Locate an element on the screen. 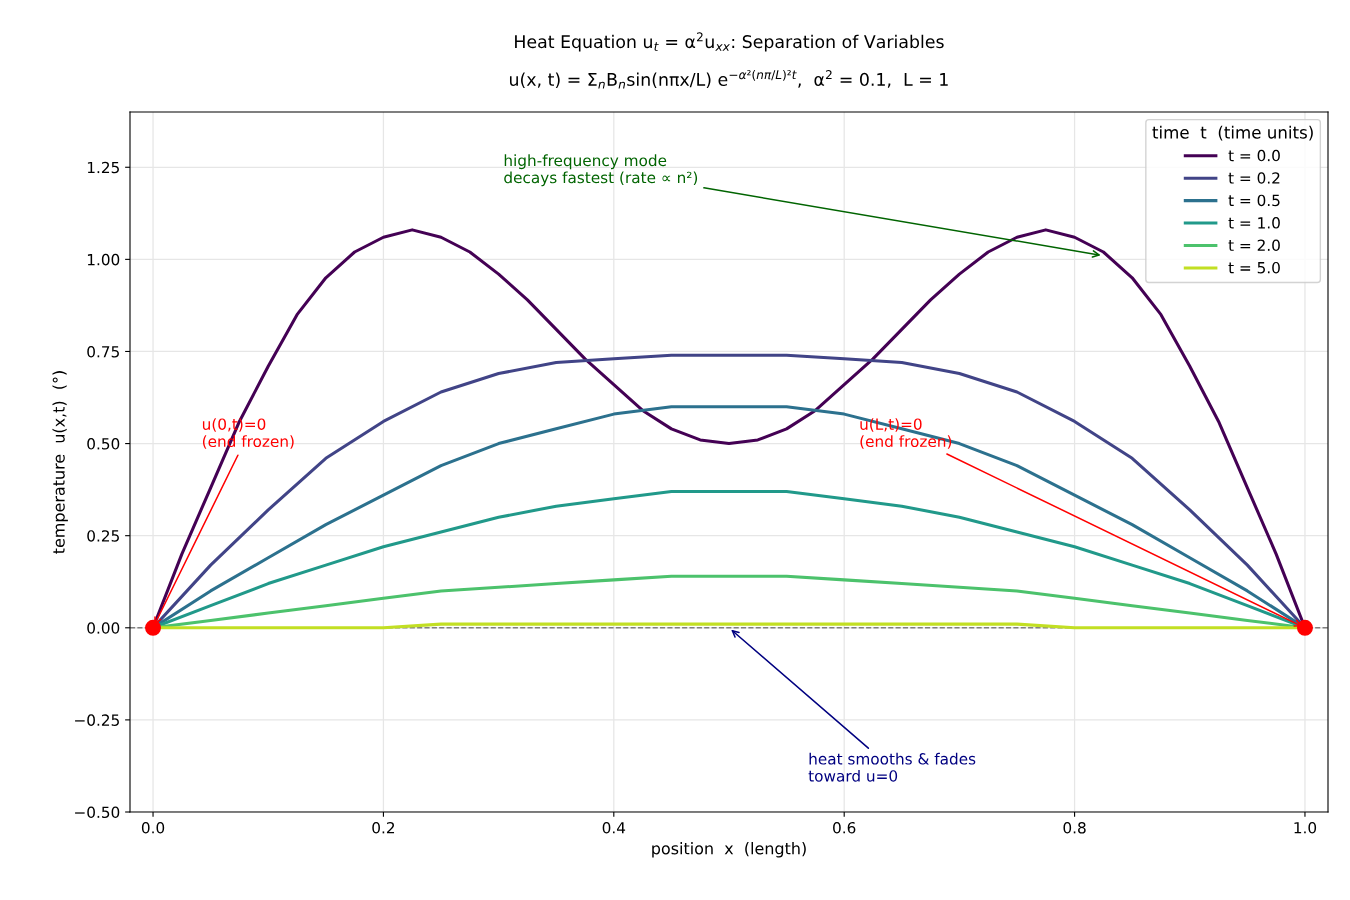 Image resolution: width=1350 pixels, height=900 pixels. text: u(x, t) = Σ$_{n}$B$_{n}$sin(nπx/L) e$^{−α²(nπ/L)²t}$, α$^{2}$ = 0.1, L = 1 is located at coordinates (728, 79).